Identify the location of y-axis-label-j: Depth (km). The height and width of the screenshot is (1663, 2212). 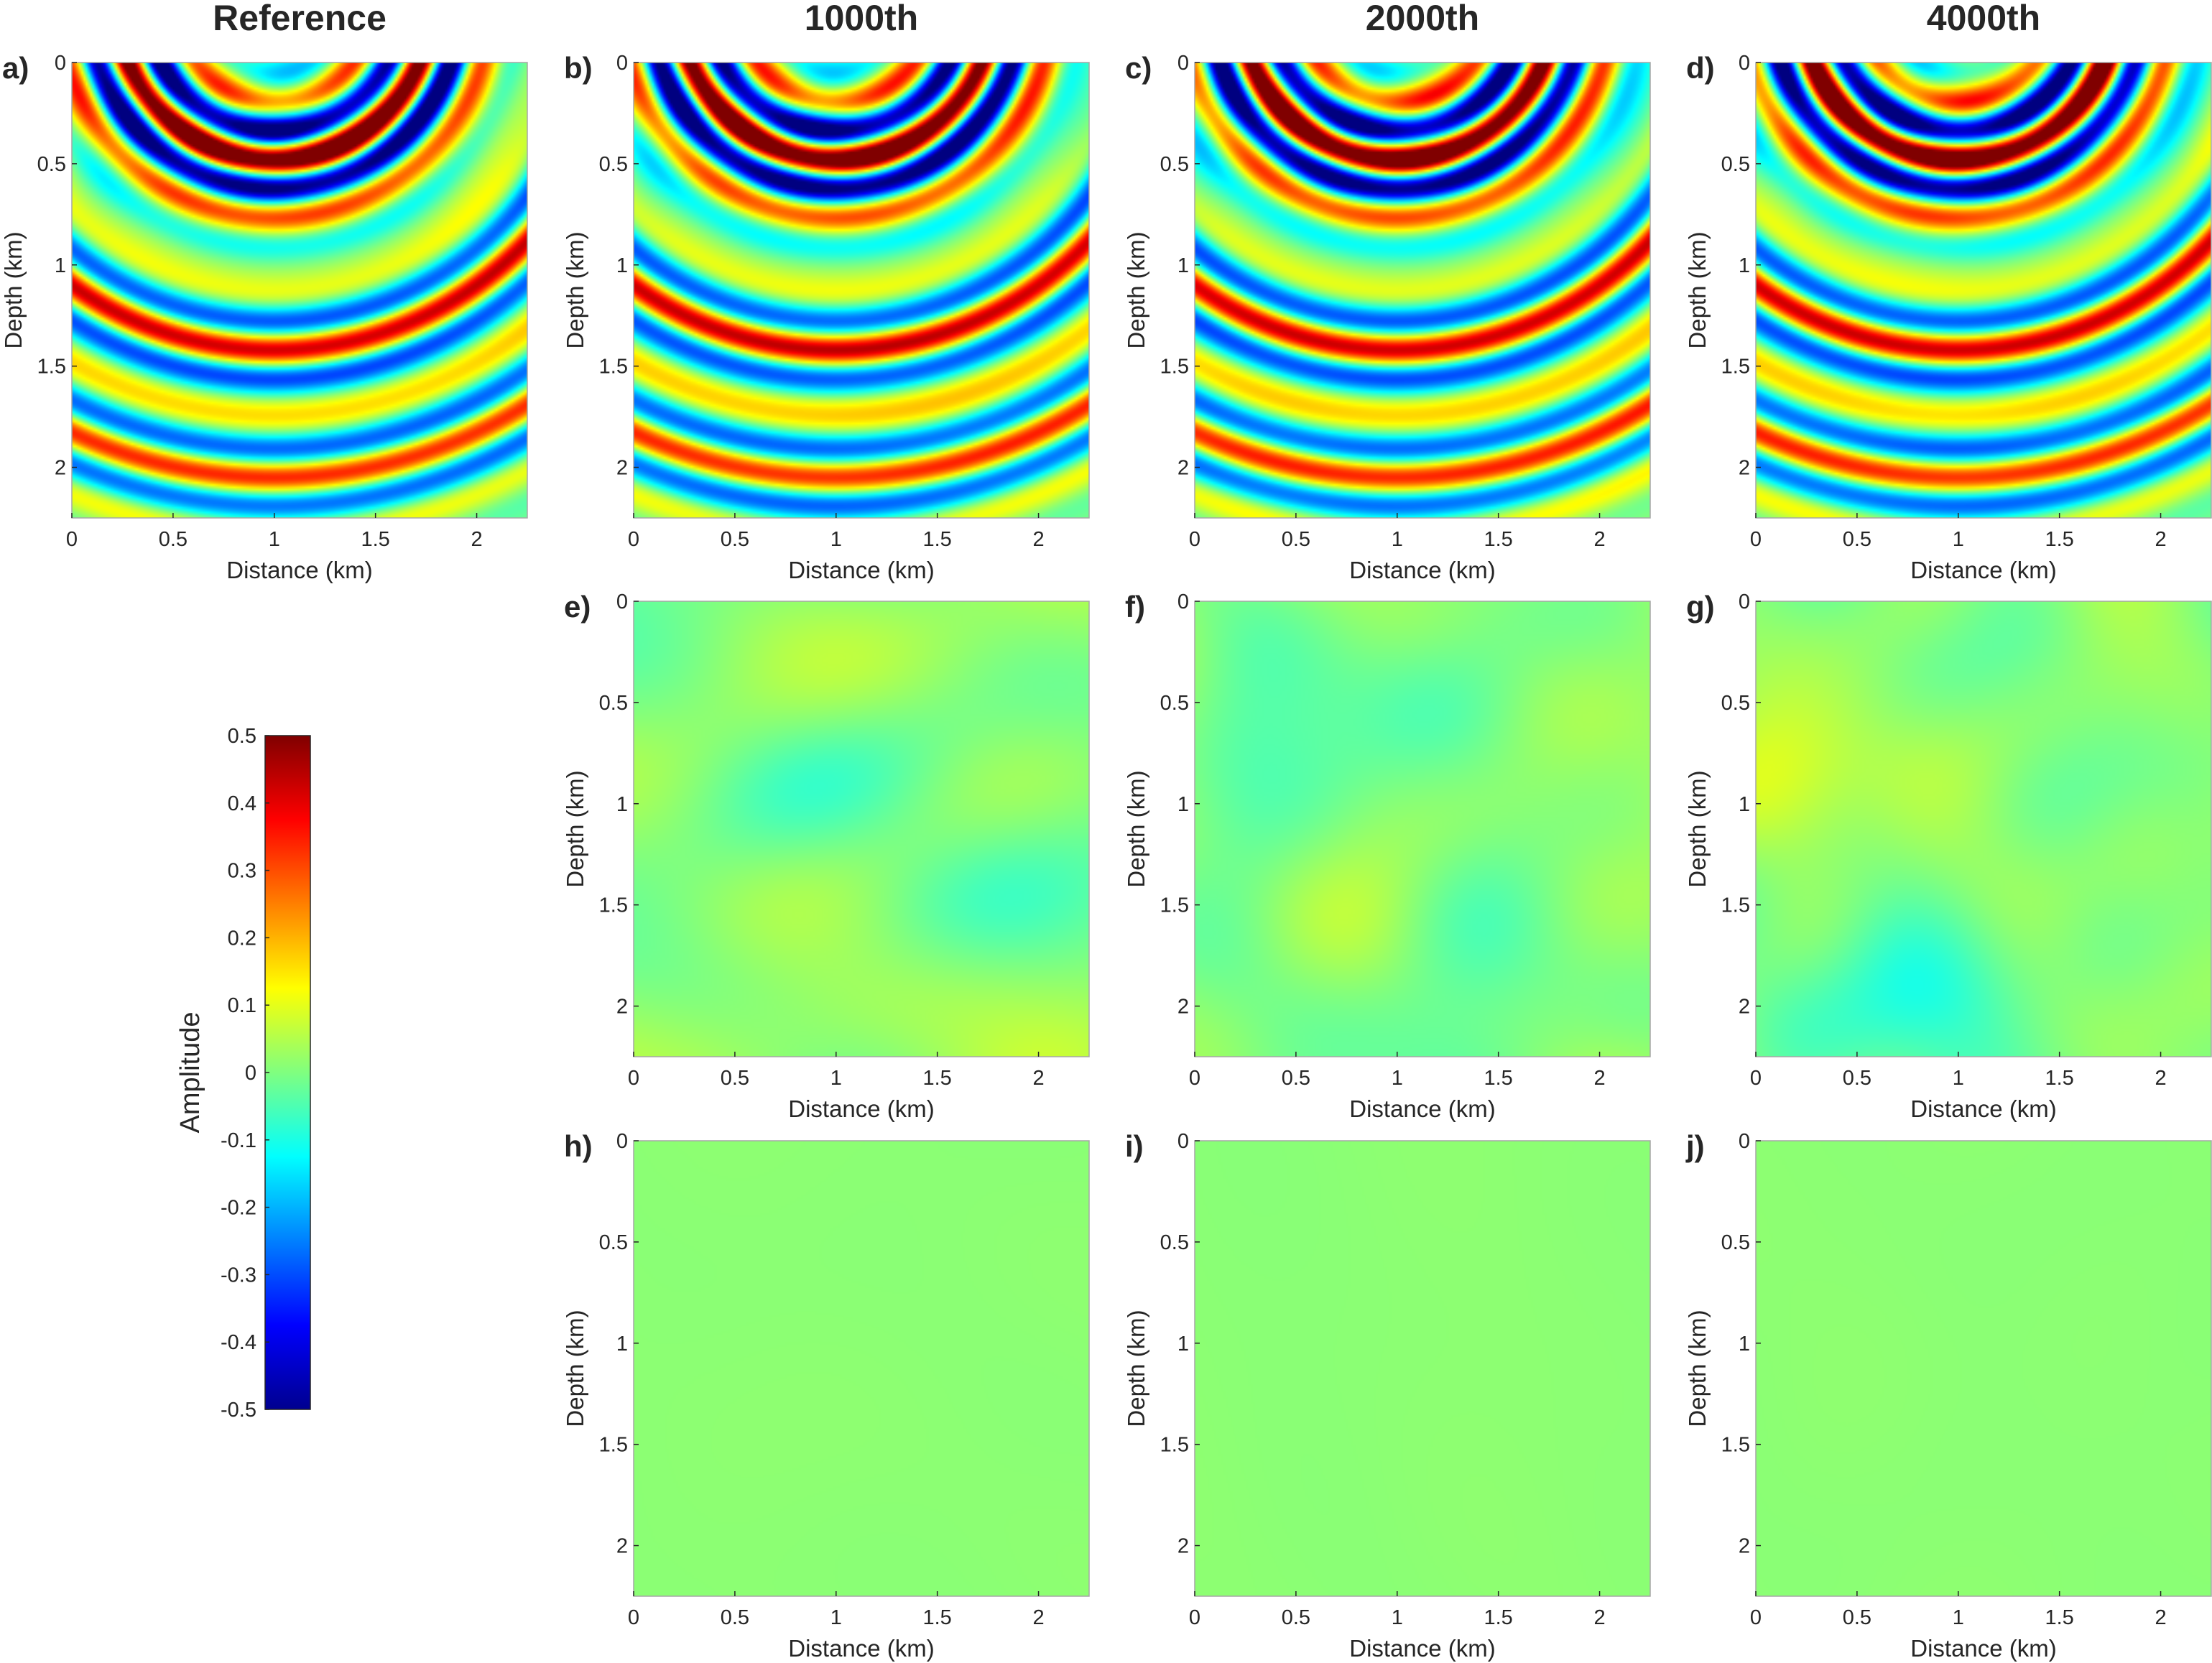
(1697, 1368).